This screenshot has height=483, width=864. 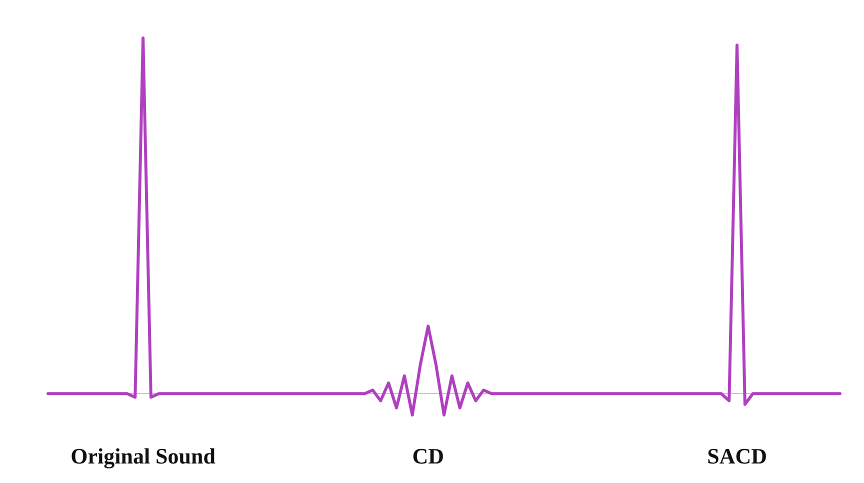 What do you see at coordinates (428, 456) in the screenshot?
I see `x-tick-label: CD` at bounding box center [428, 456].